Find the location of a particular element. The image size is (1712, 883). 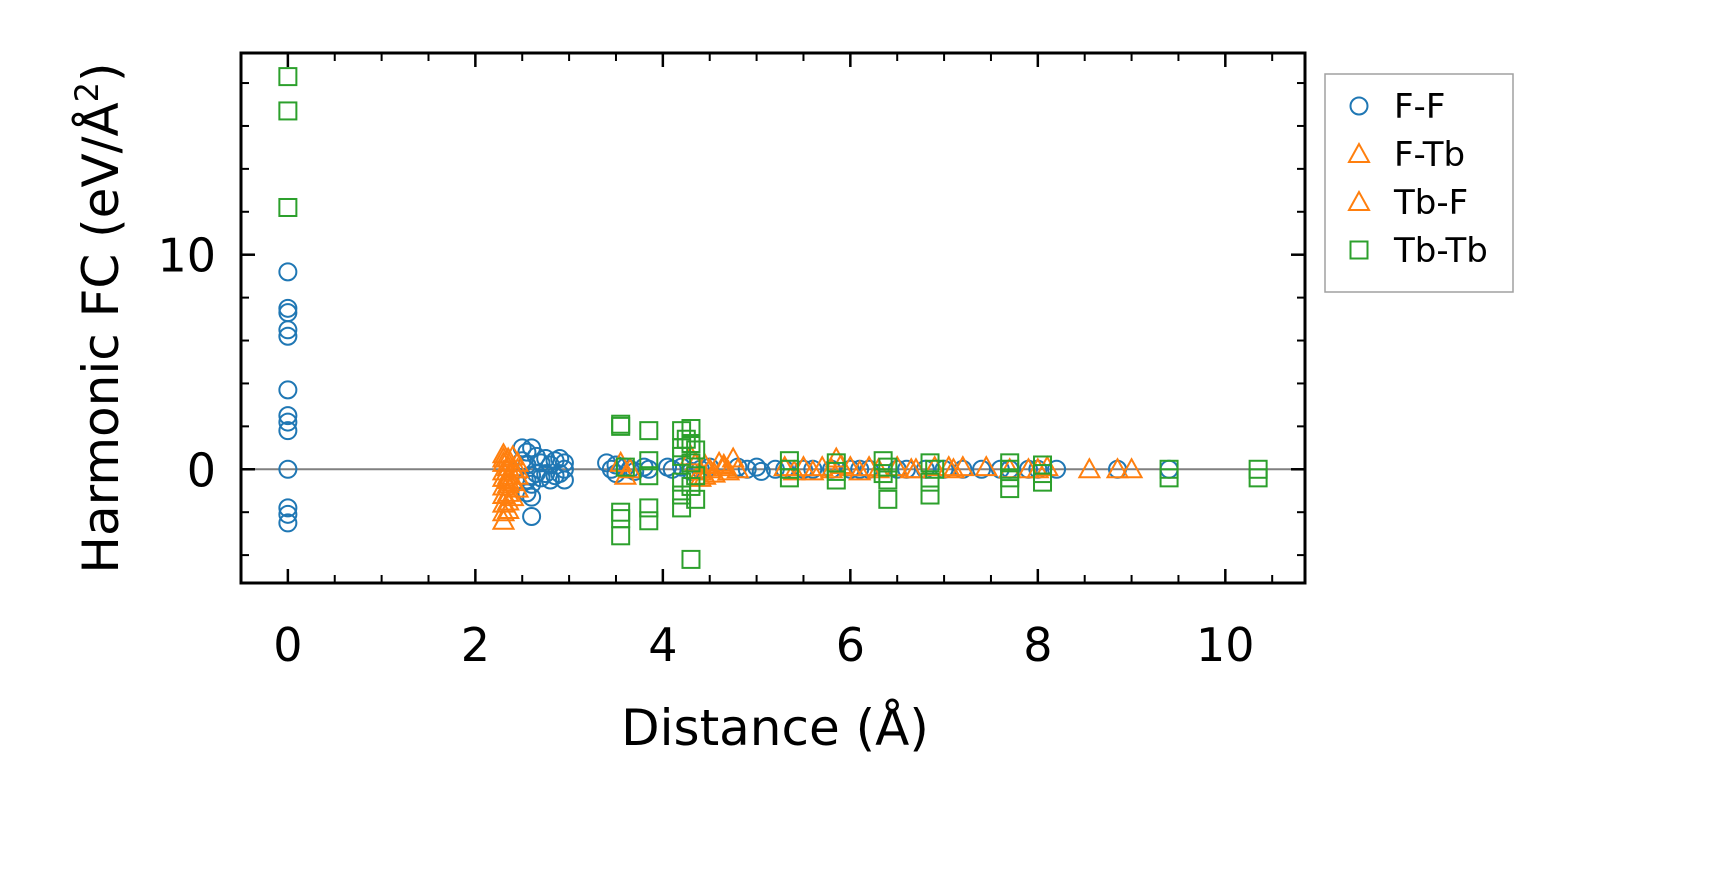

legend-label: F-Tb is located at coordinates (1429, 155).